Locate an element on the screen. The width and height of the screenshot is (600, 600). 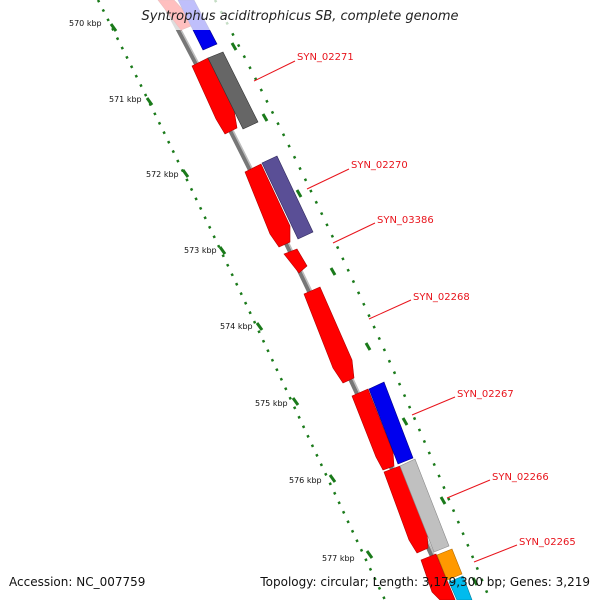
accession-text: Accession: NC_007759 is located at coordinates (77, 582).